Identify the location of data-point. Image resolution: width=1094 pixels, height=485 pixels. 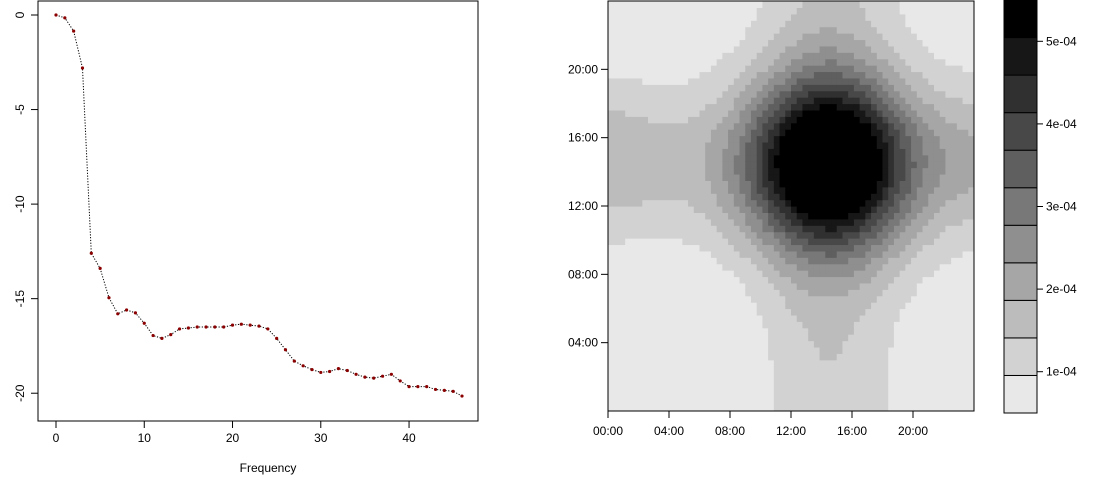
(347, 370).